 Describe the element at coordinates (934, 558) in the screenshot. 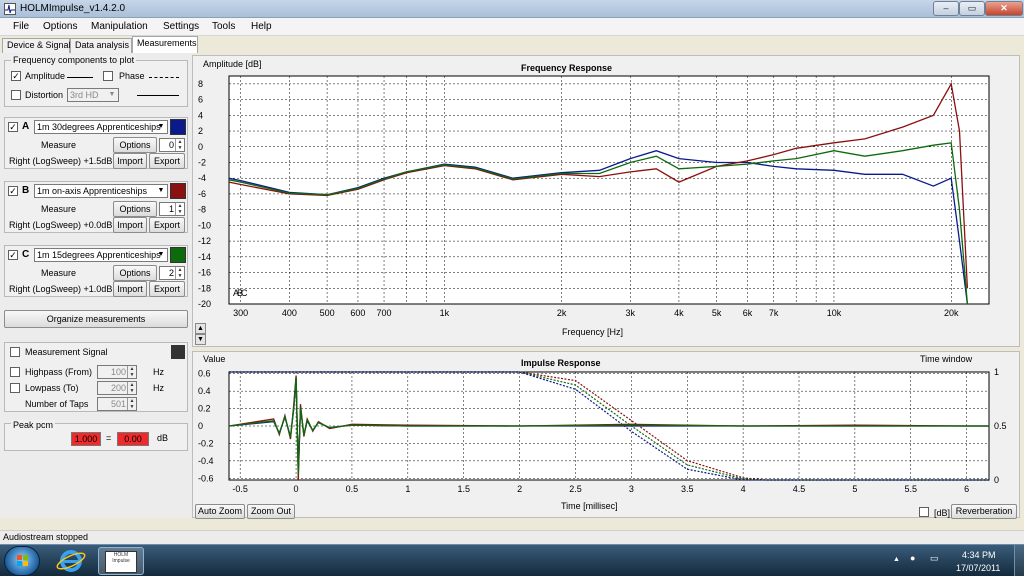

I see `action-center-icon: ▭` at that location.